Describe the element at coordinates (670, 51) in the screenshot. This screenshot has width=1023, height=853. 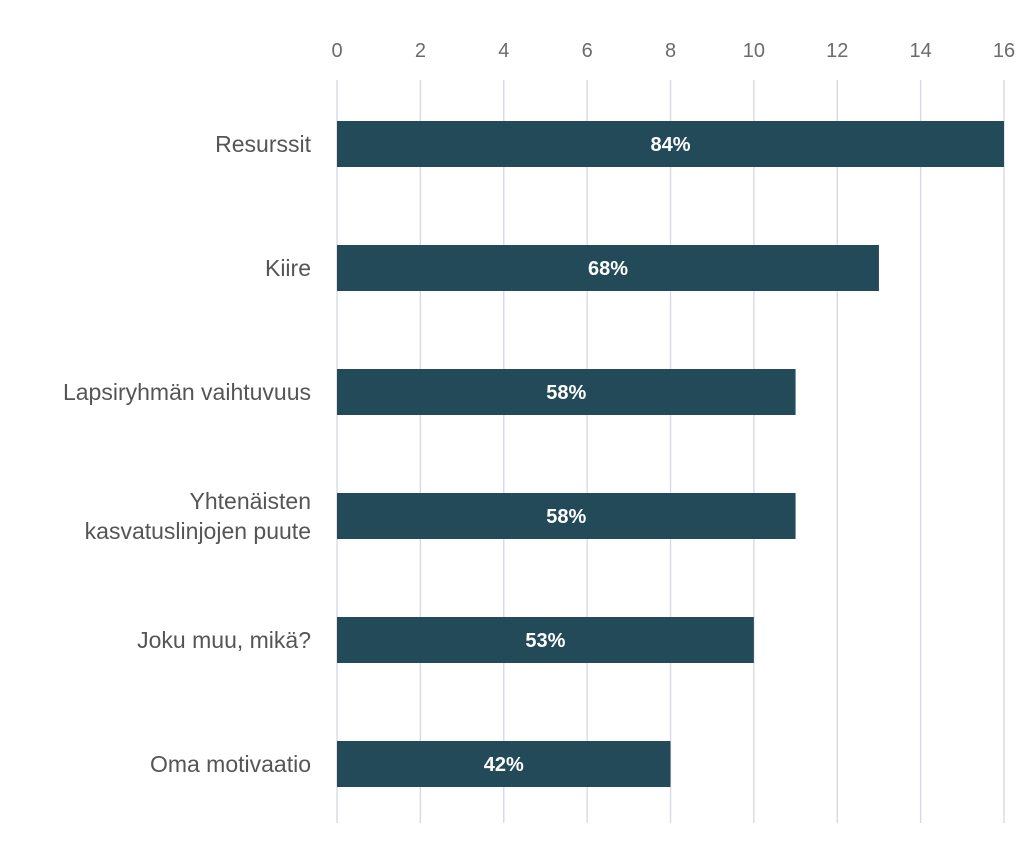
I see `x-tick-label: 8` at that location.